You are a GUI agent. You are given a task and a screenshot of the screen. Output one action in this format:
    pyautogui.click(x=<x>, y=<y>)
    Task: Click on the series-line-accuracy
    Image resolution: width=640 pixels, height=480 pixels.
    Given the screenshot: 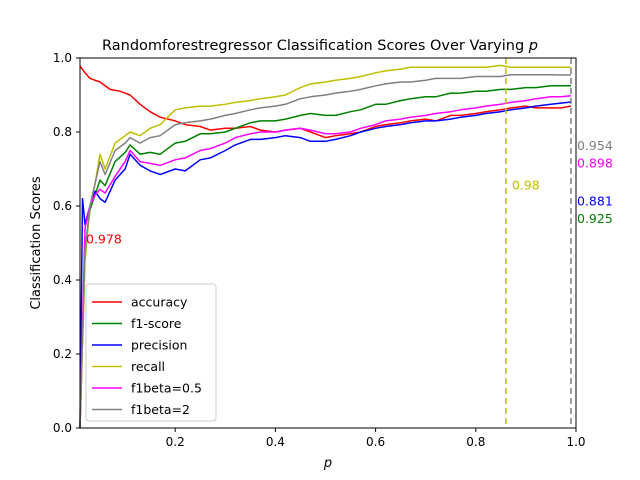 What is the action you would take?
    pyautogui.click(x=325, y=102)
    